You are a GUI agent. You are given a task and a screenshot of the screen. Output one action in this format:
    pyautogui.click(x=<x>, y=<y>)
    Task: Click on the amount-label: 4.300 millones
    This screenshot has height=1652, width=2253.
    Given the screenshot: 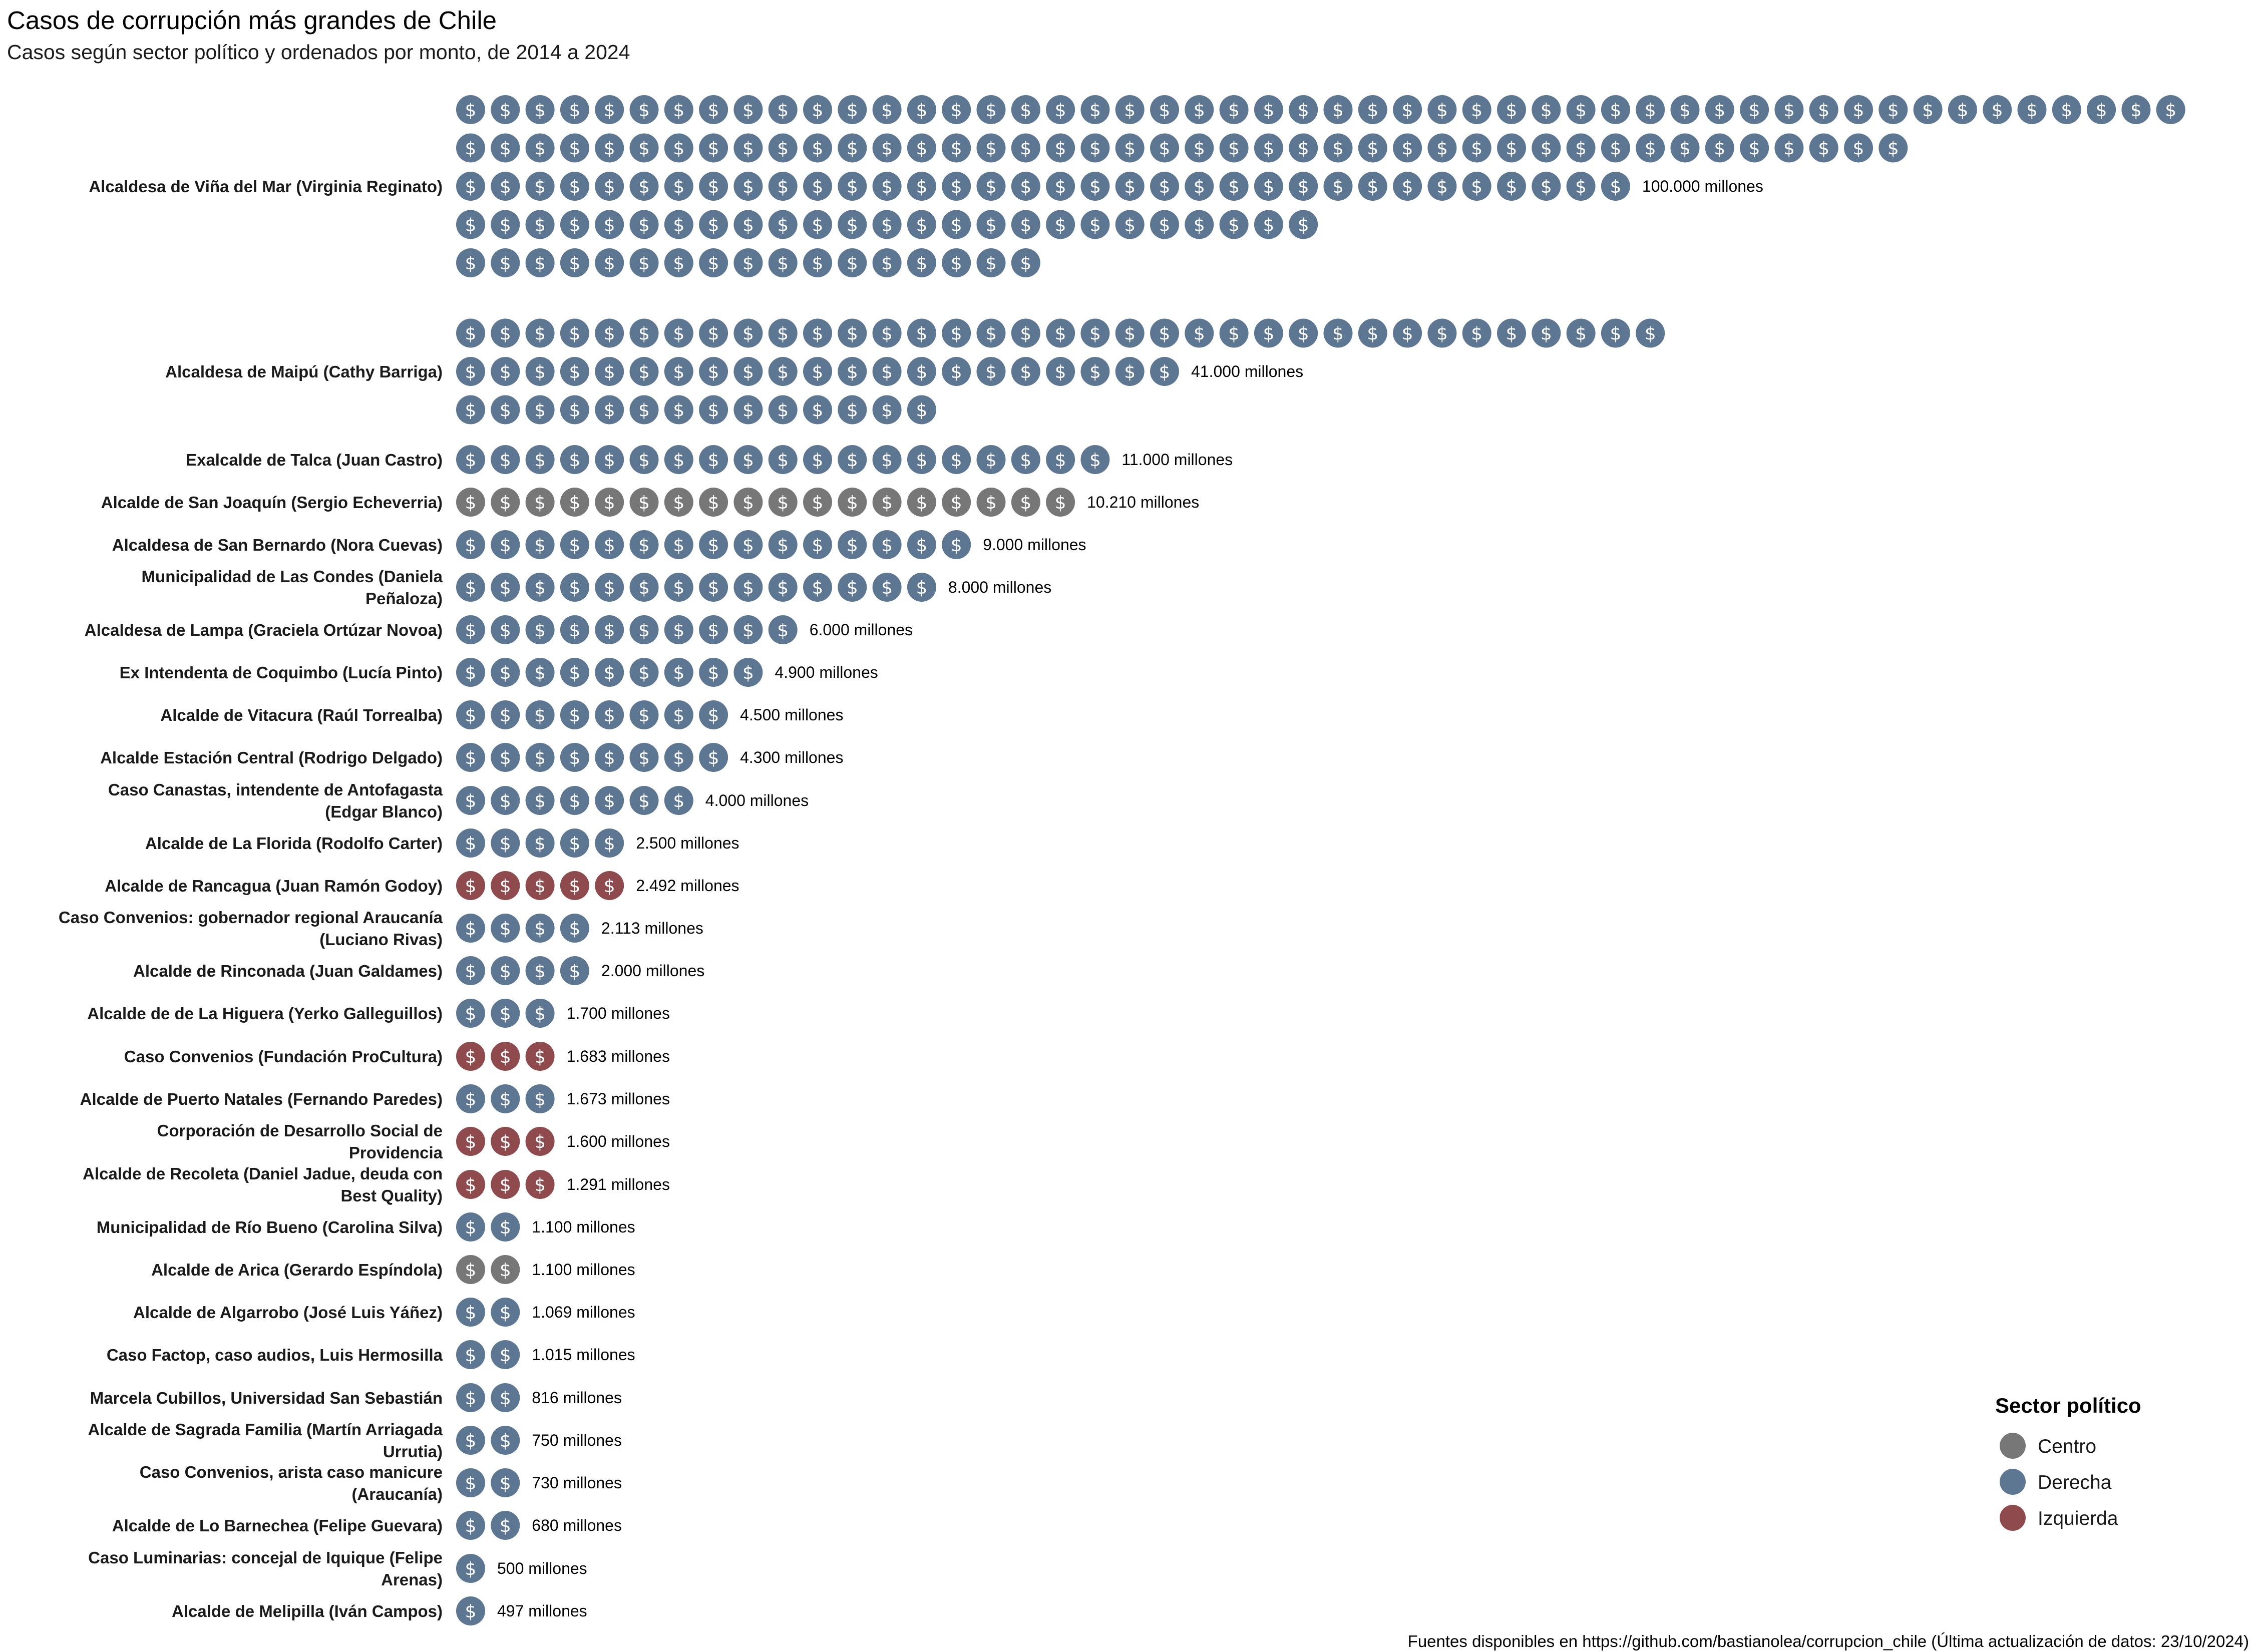 What is the action you would take?
    pyautogui.click(x=792, y=757)
    